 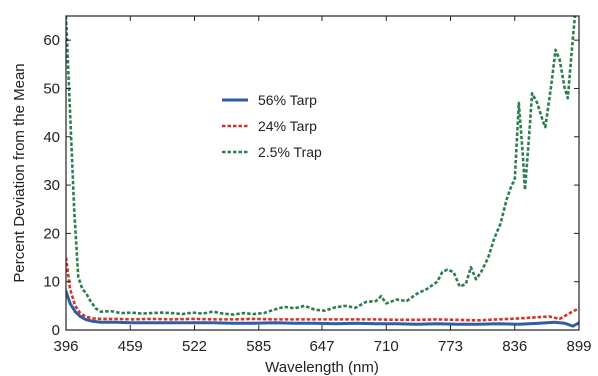 What do you see at coordinates (514, 346) in the screenshot?
I see `x-tick-label: 836` at bounding box center [514, 346].